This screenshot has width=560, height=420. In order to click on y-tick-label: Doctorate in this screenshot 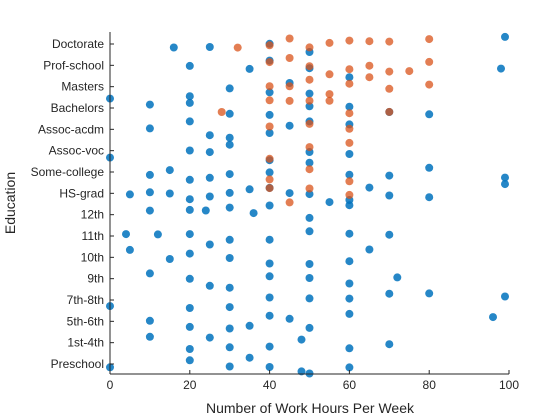, I will do `click(78, 44)`.